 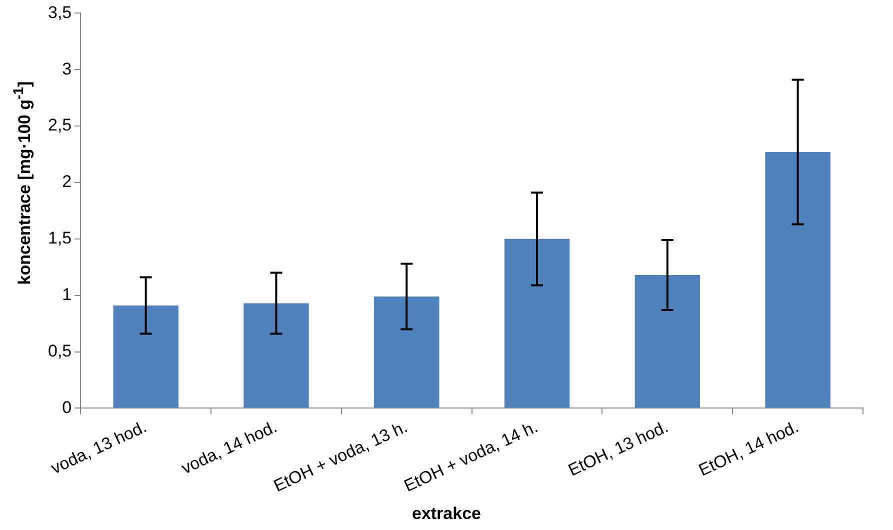 What do you see at coordinates (446, 514) in the screenshot?
I see `x-axis-title: extrakce` at bounding box center [446, 514].